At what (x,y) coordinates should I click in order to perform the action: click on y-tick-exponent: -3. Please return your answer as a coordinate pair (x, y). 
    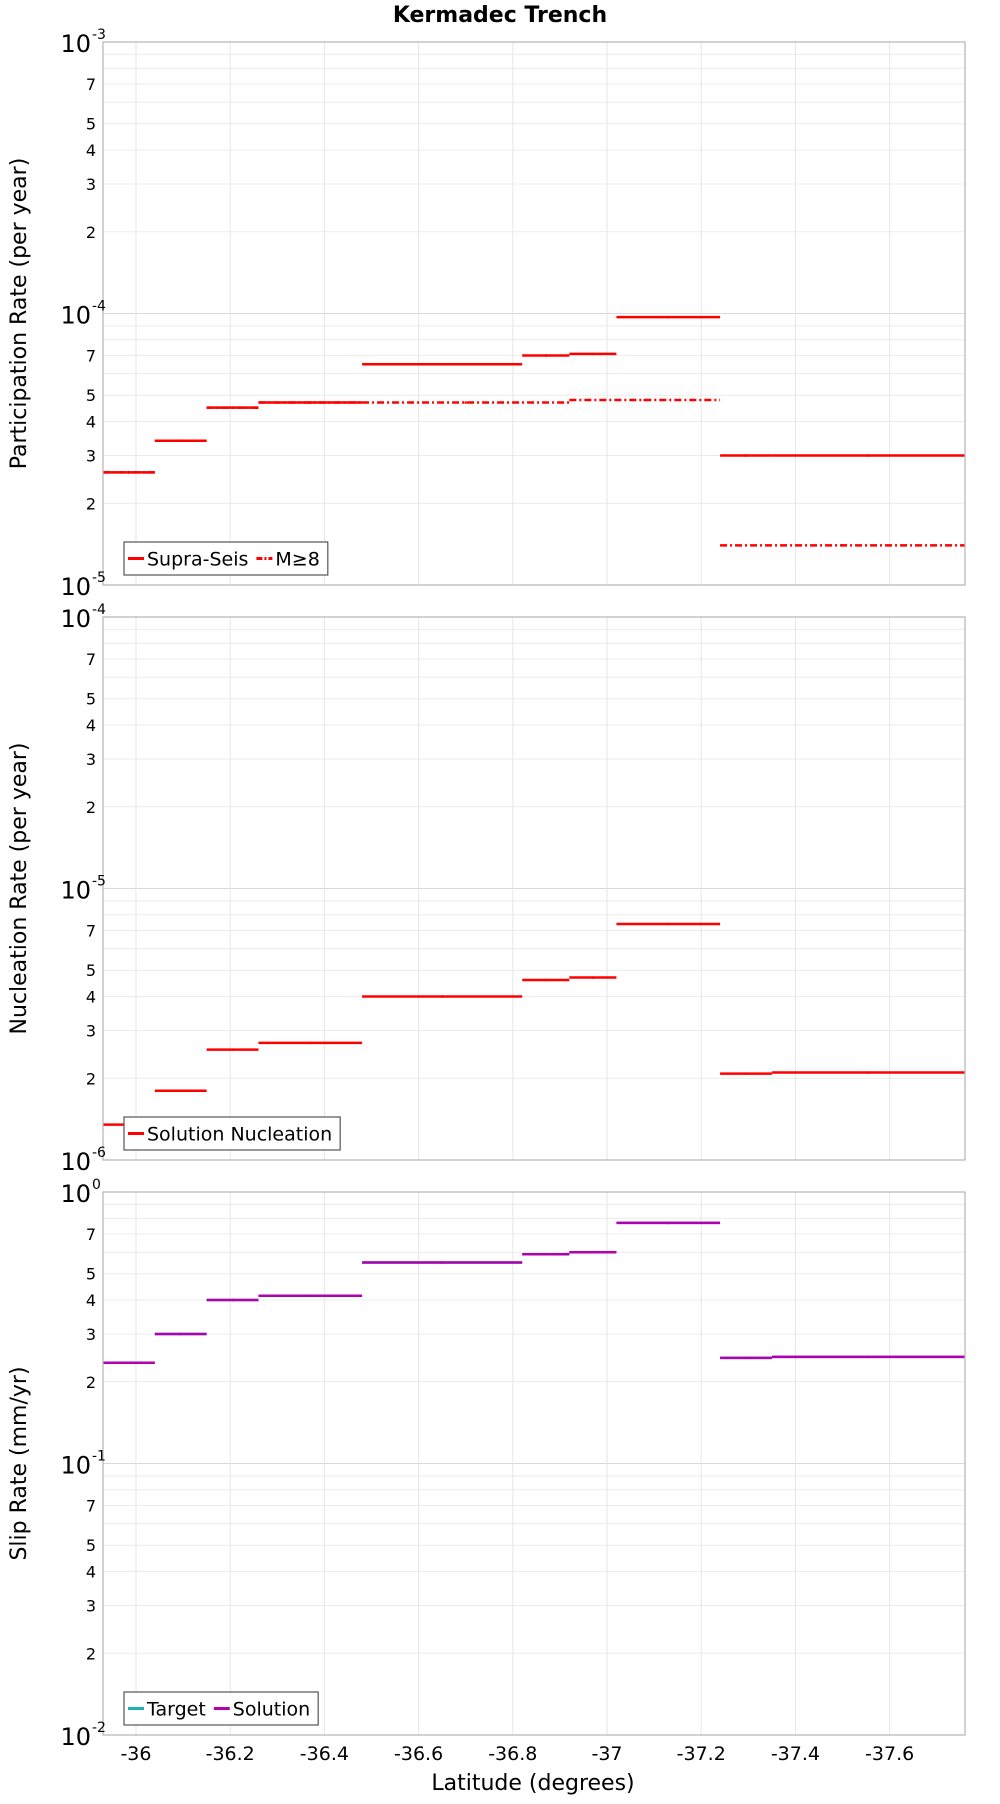
    Looking at the image, I should click on (99, 35).